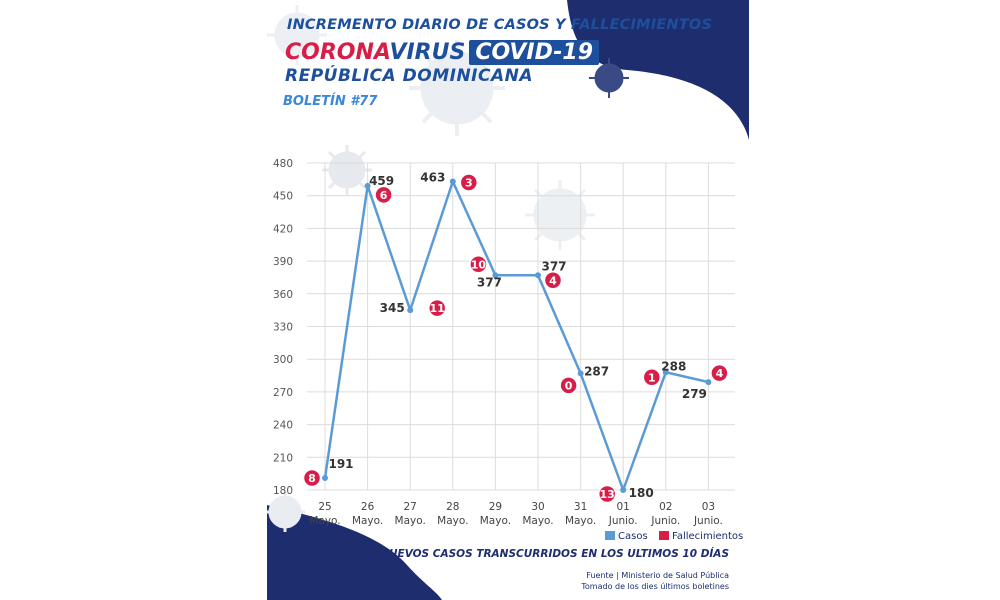  Describe the element at coordinates (297, 35) in the screenshot. I see `virus-icon-top-left` at that location.